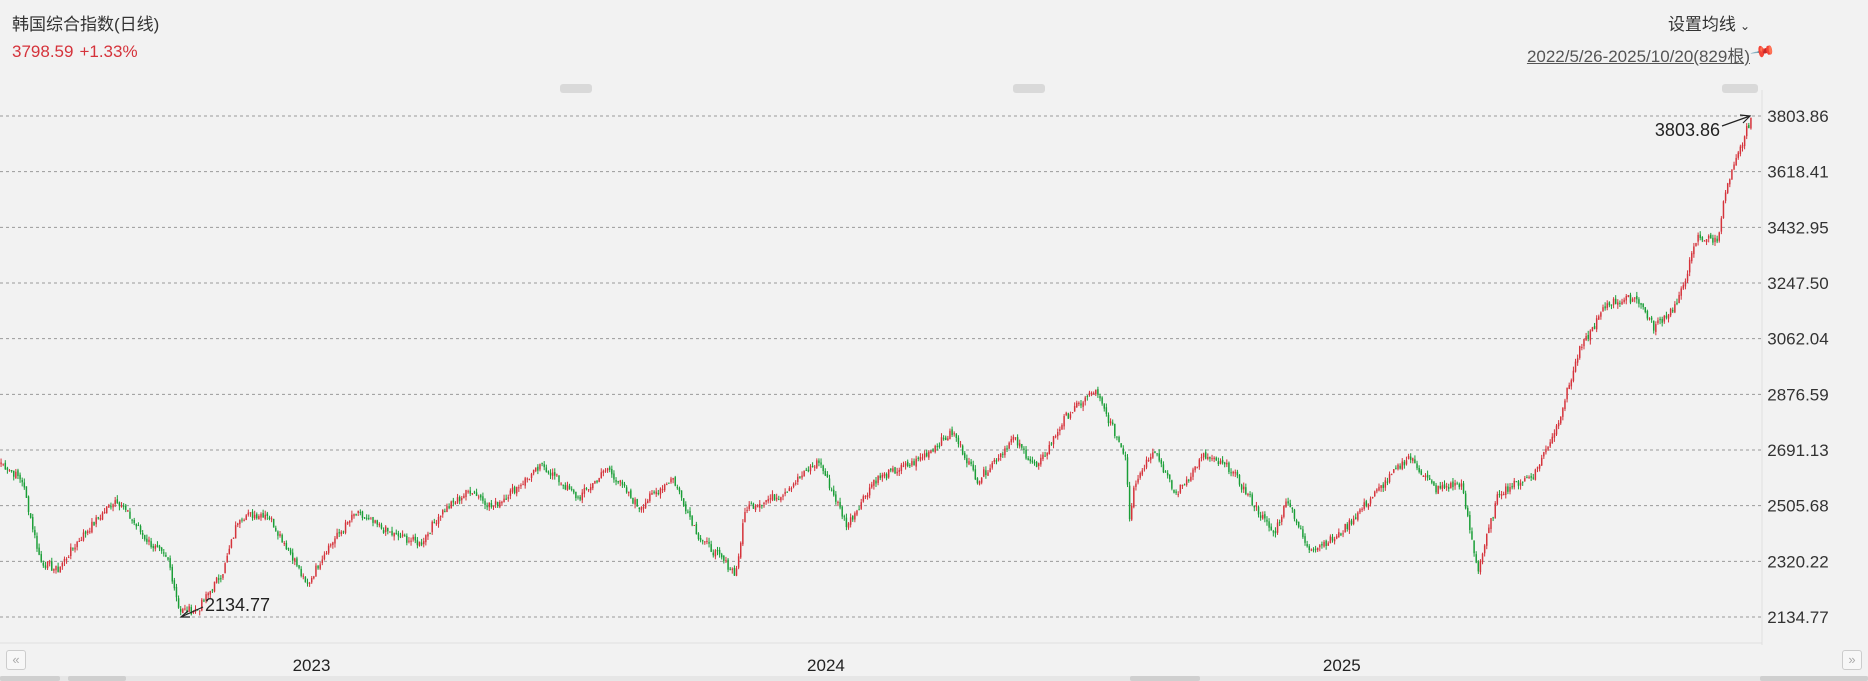 The width and height of the screenshot is (1868, 681). Describe the element at coordinates (576, 88) in the screenshot. I see `marker` at that location.